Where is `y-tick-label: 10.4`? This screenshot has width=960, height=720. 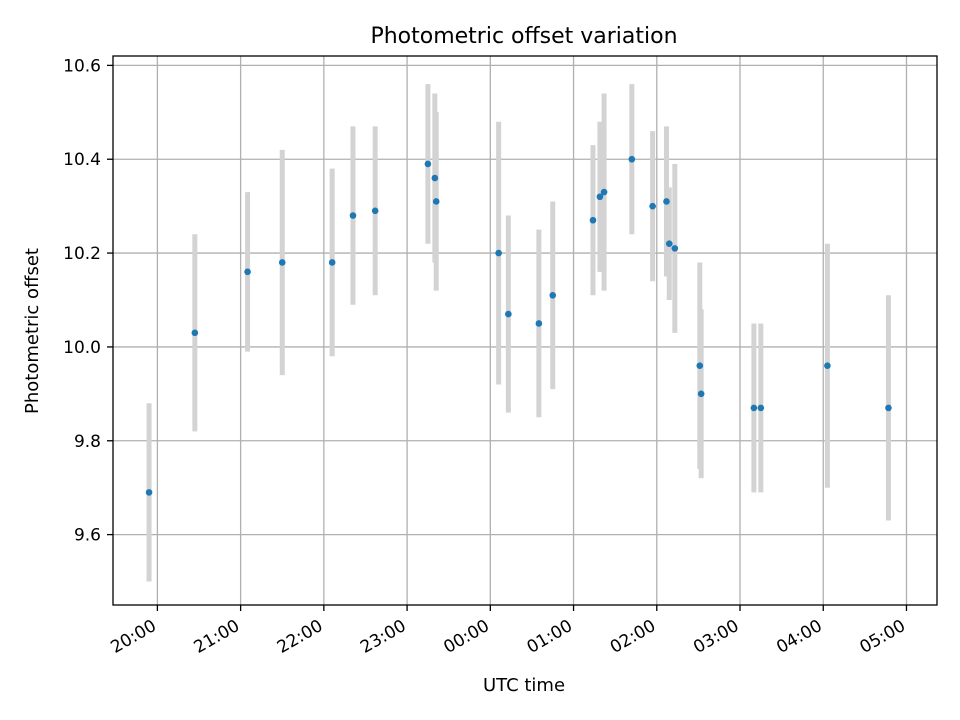
y-tick-label: 10.4 is located at coordinates (82, 160).